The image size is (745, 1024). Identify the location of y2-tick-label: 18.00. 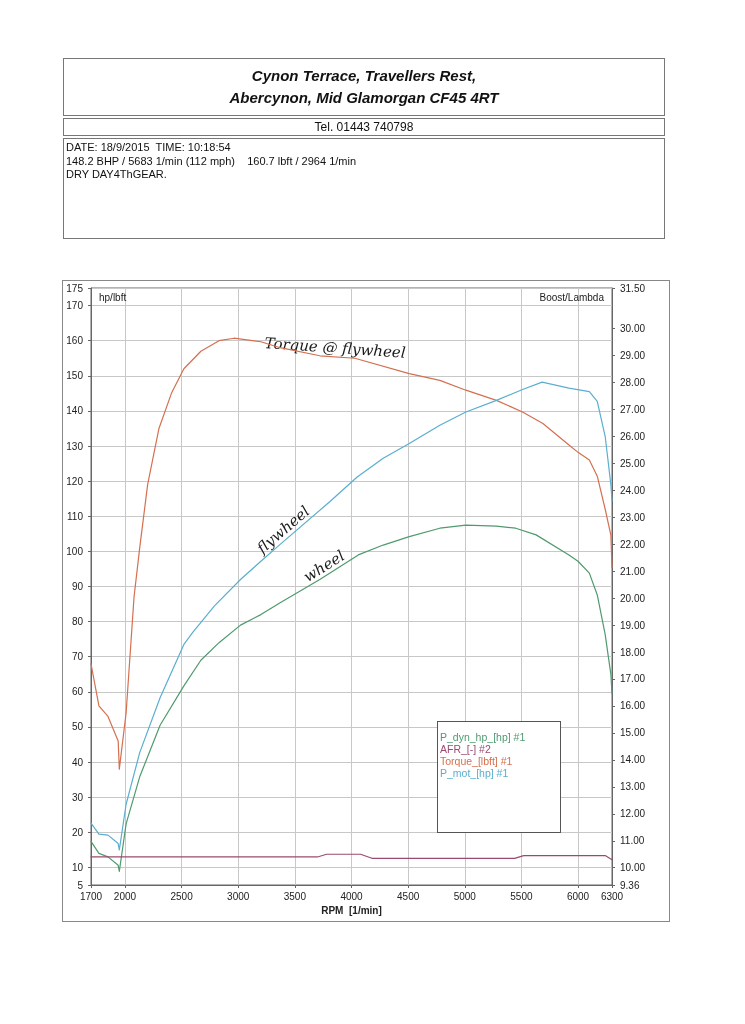
(633, 652).